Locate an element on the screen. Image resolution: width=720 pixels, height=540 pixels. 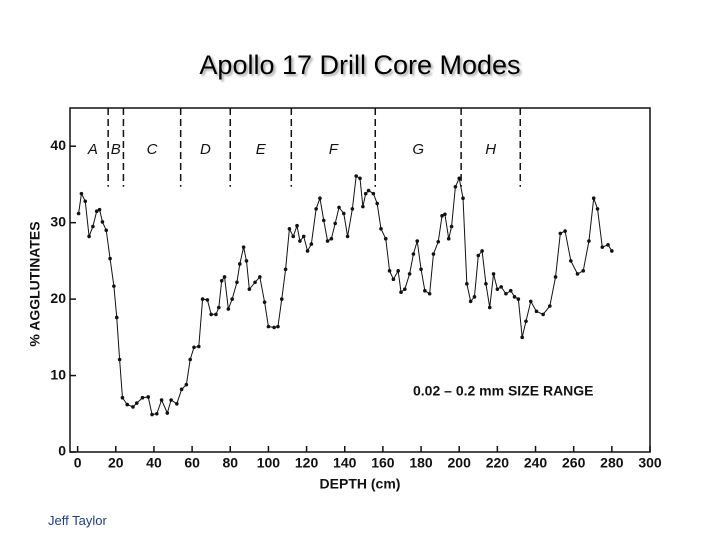
x-tick-label: 160 is located at coordinates (383, 463).